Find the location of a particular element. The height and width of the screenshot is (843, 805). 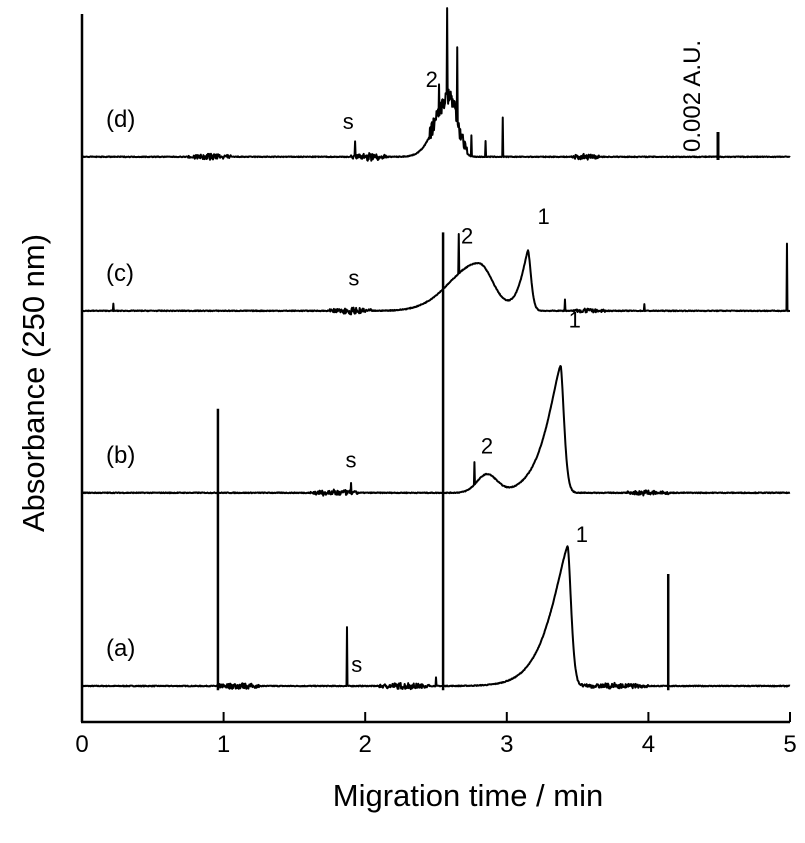

x-axis-ticks: 0 1 2 3 4 5 is located at coordinates (436, 735).